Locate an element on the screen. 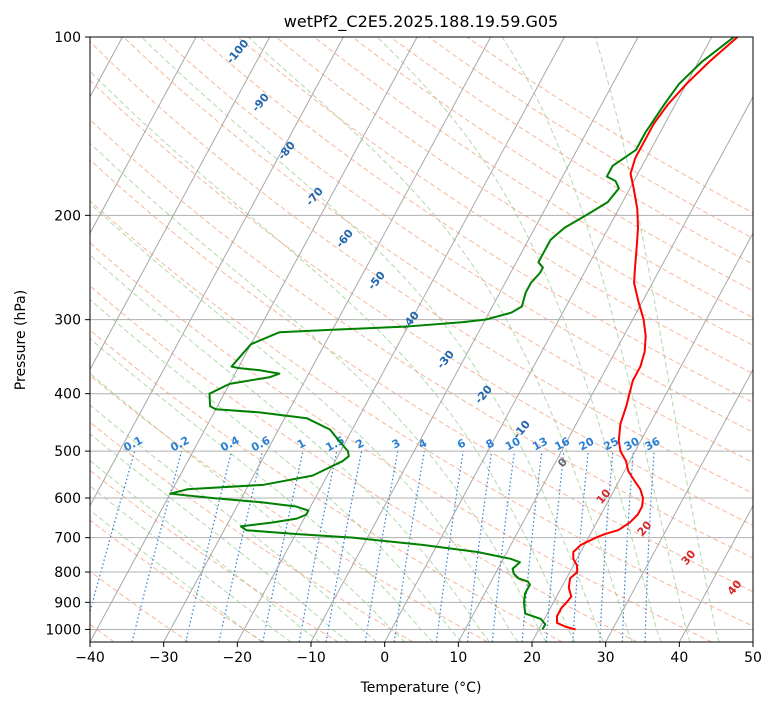 This screenshot has width=775, height=708. y-tick-label: 900 is located at coordinates (67, 603).